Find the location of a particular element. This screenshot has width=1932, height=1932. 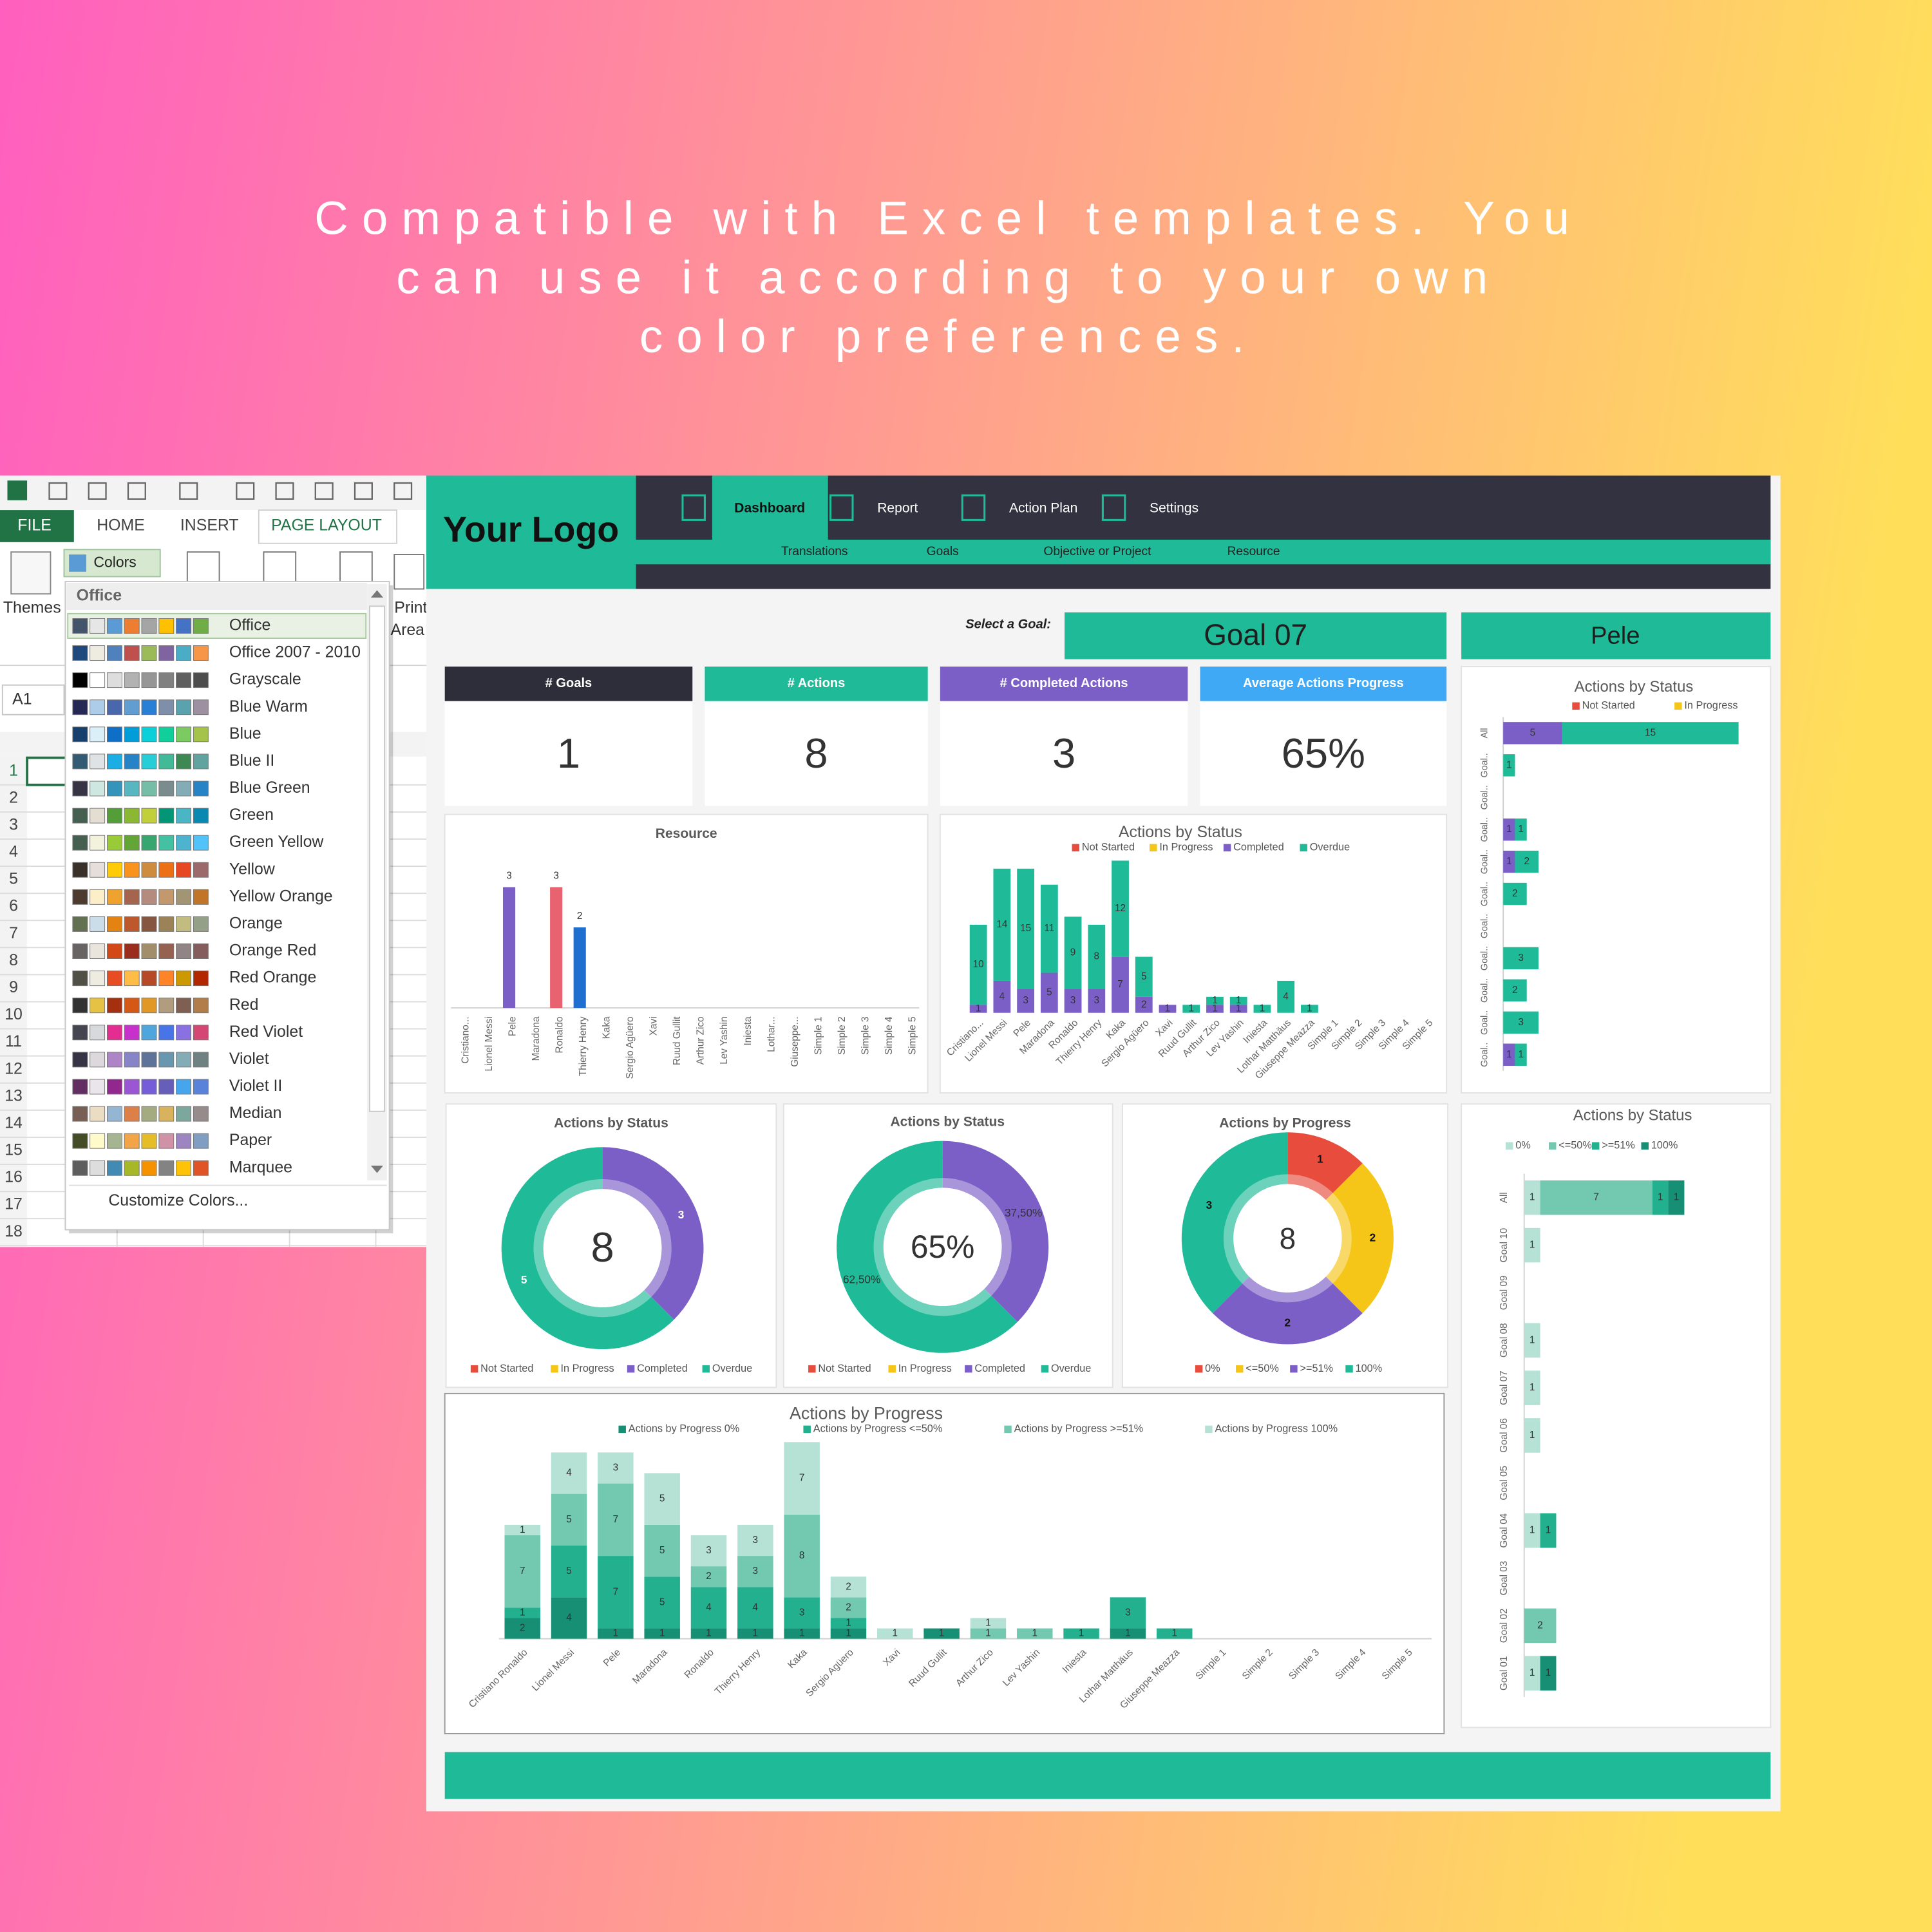

ribbon-tab: PAGE LAYOUT is located at coordinates (326, 525).